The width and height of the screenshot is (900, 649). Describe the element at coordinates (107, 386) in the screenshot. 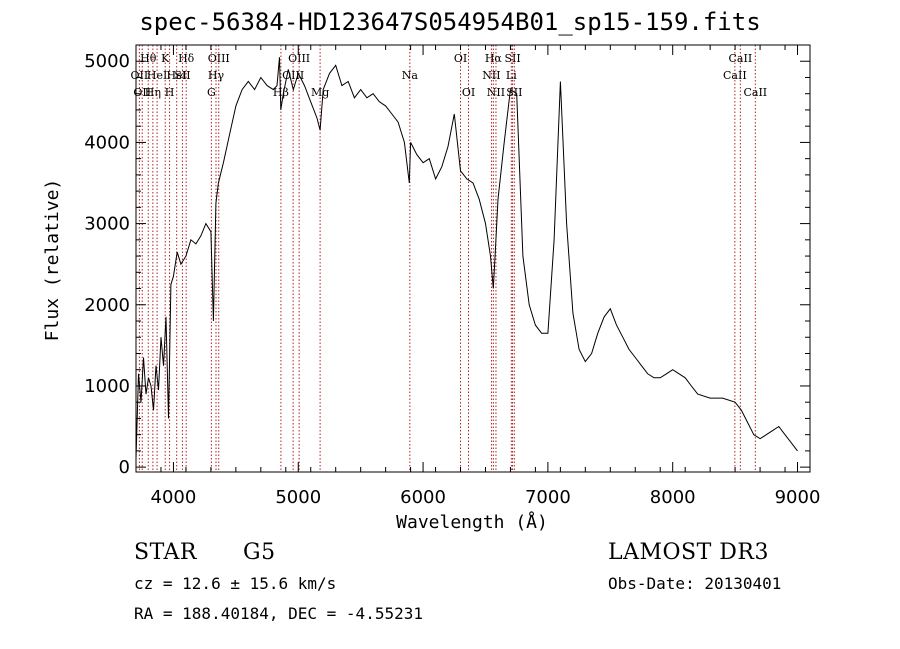

I see `y-tick-label: 1000` at that location.